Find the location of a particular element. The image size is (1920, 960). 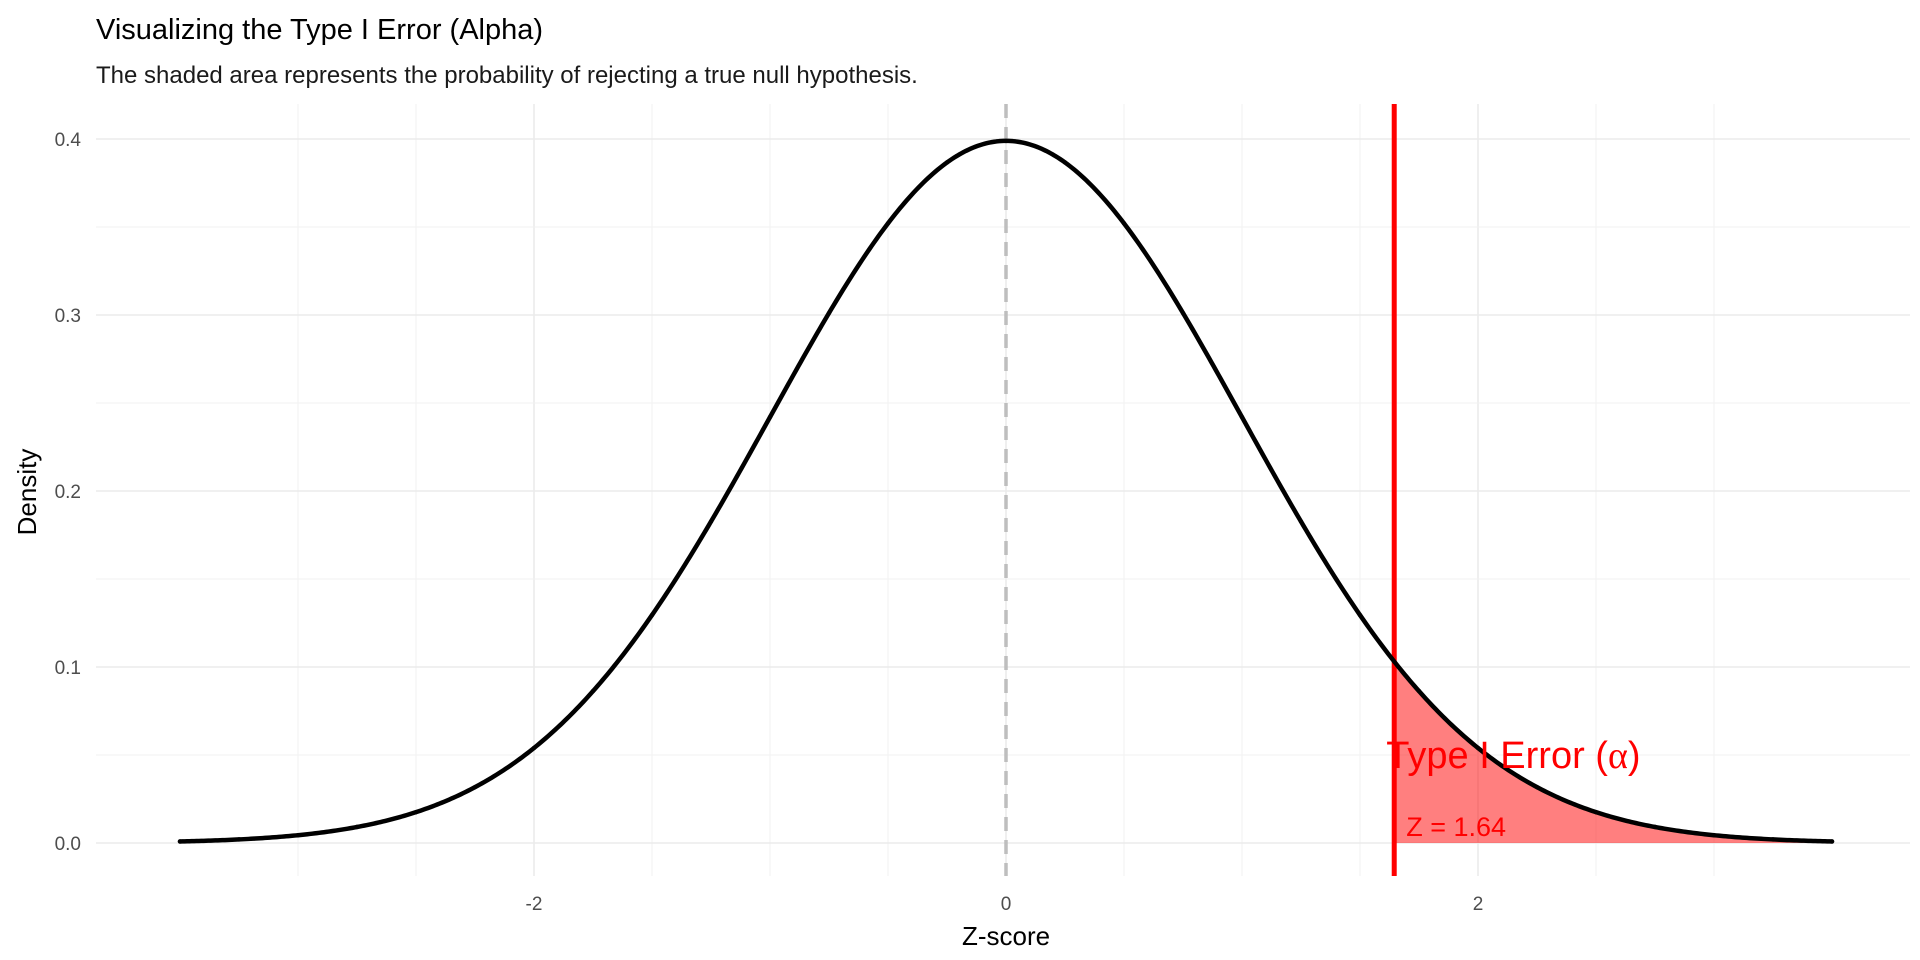

x-axis-ticks: -2 0 2 is located at coordinates (1005, 904).